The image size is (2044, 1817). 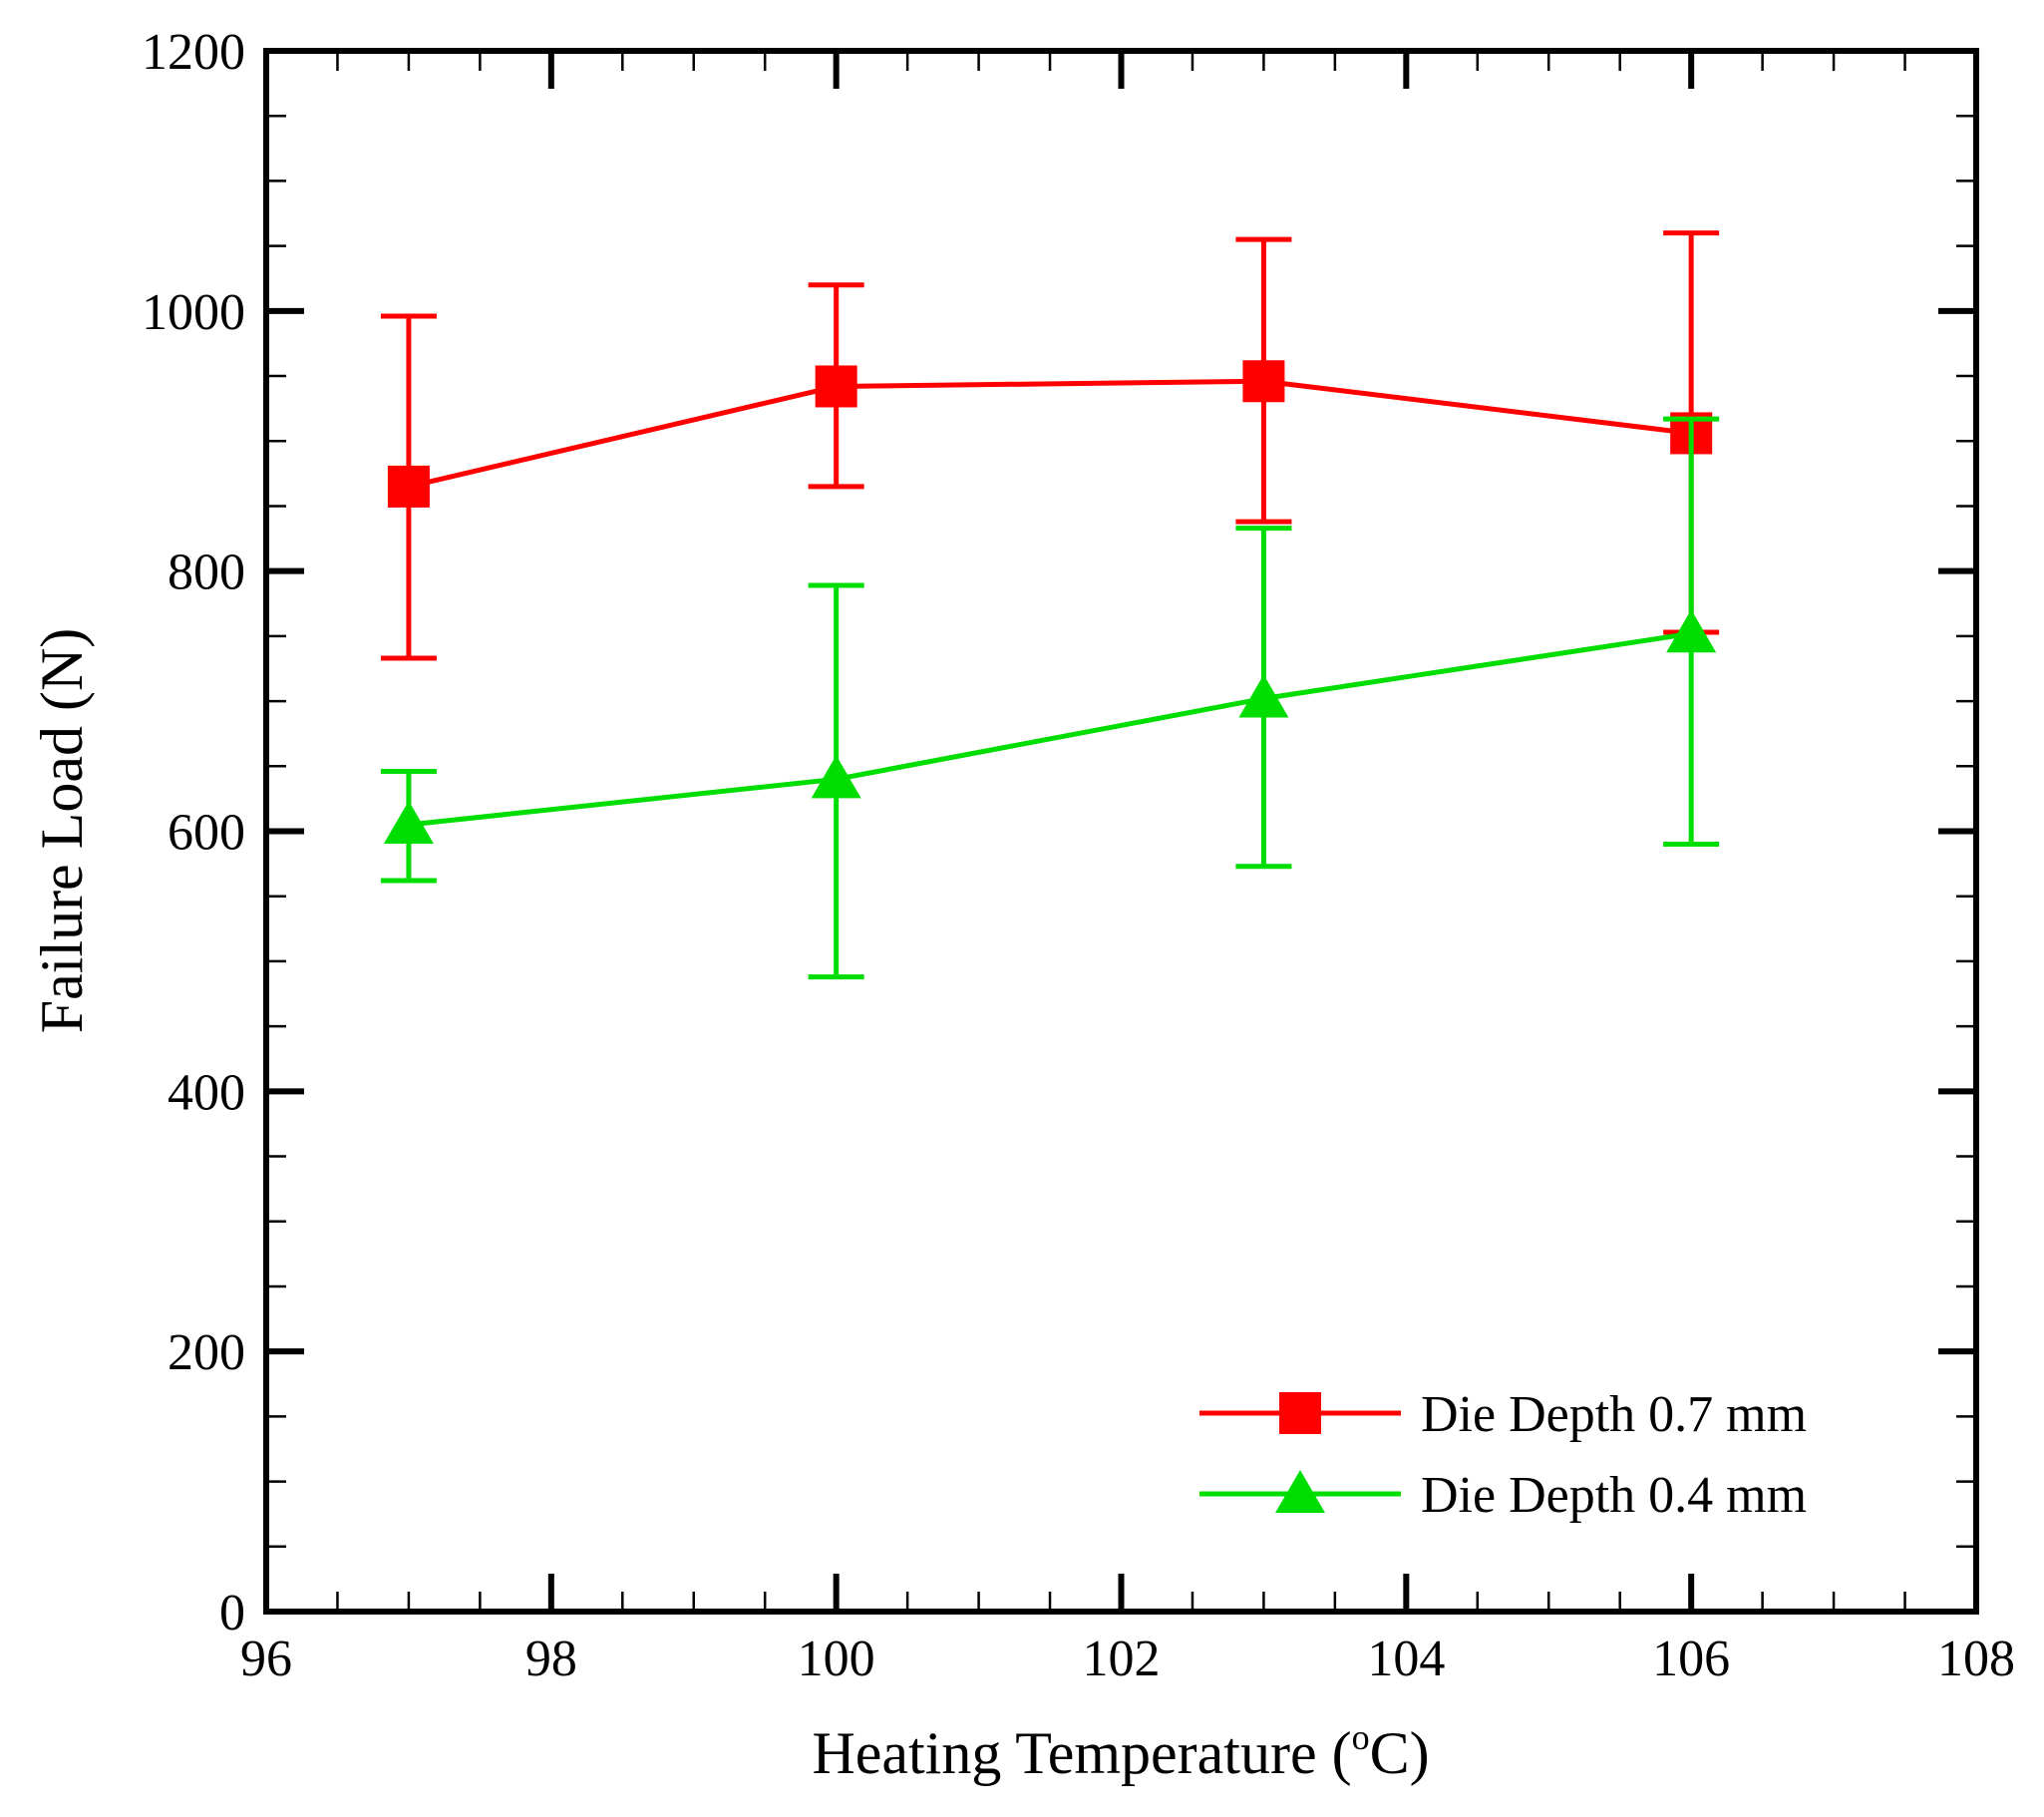 I want to click on y-tick-label: 800, so click(x=206, y=573).